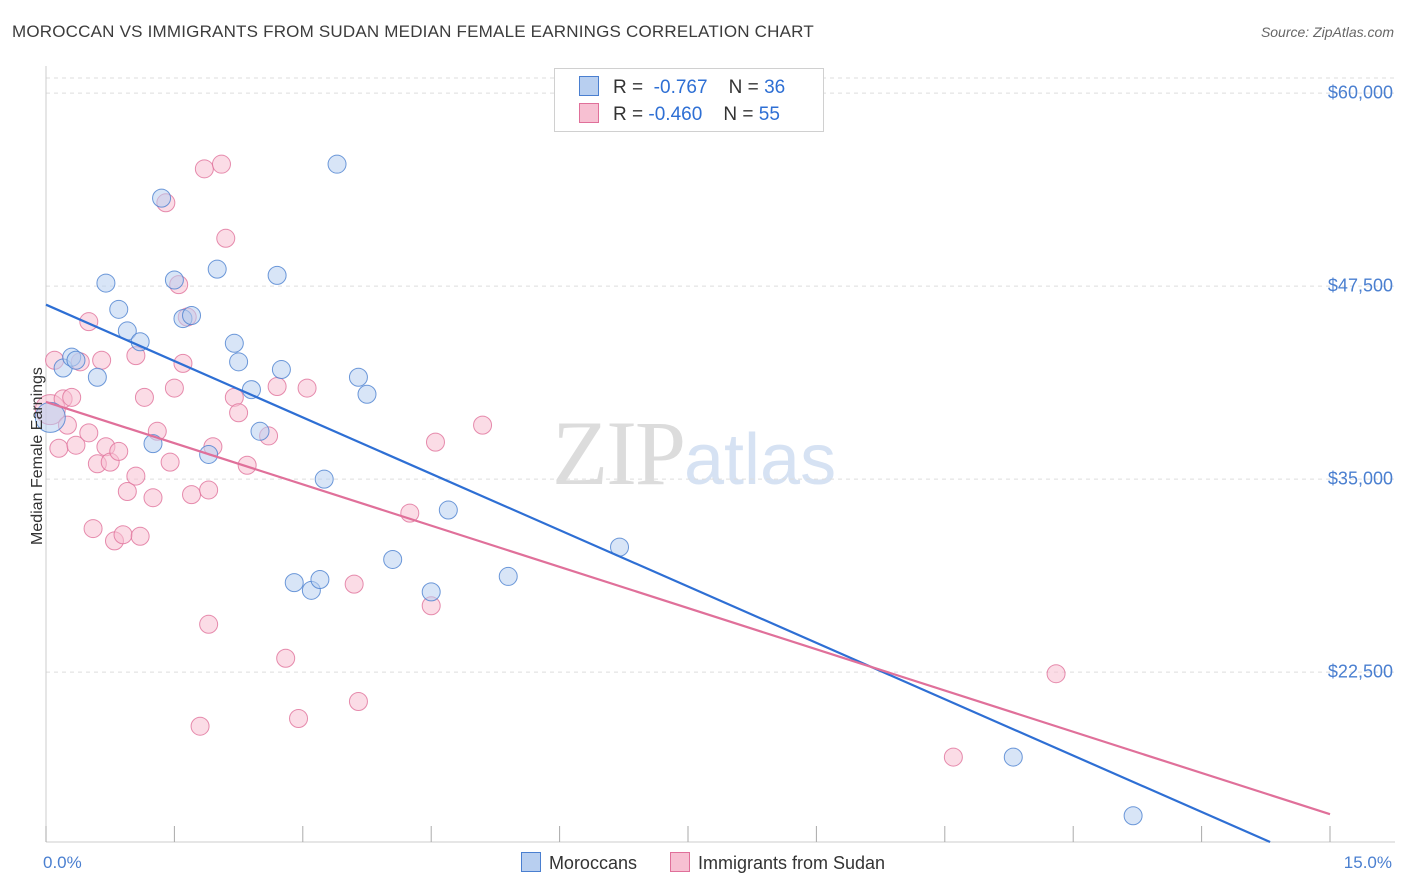  I want to click on y-tick-label: $60,000, so click(1360, 92).